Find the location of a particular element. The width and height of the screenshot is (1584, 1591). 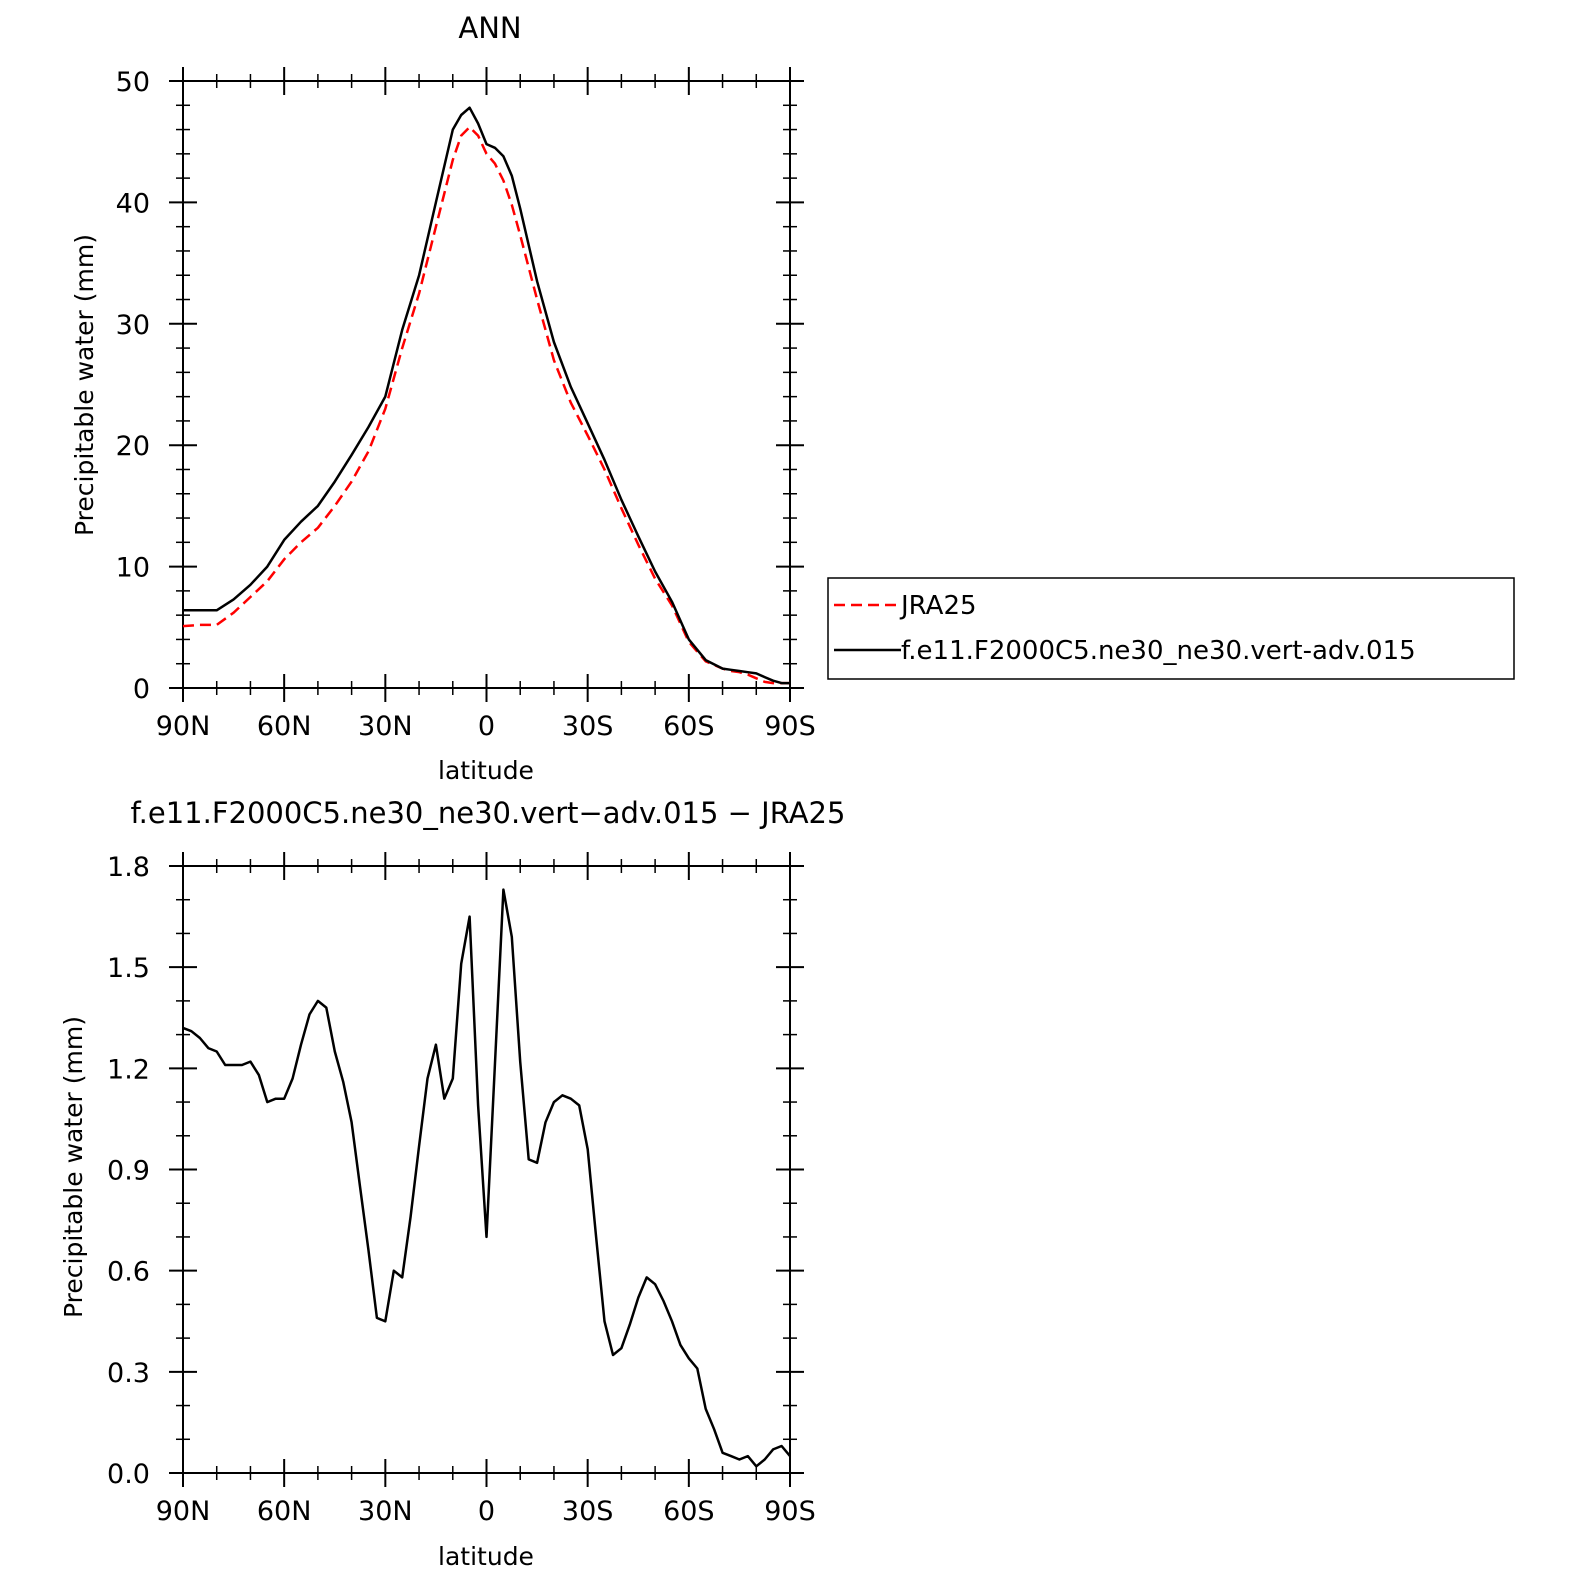

top-chart-title: ANN is located at coordinates (489, 28).